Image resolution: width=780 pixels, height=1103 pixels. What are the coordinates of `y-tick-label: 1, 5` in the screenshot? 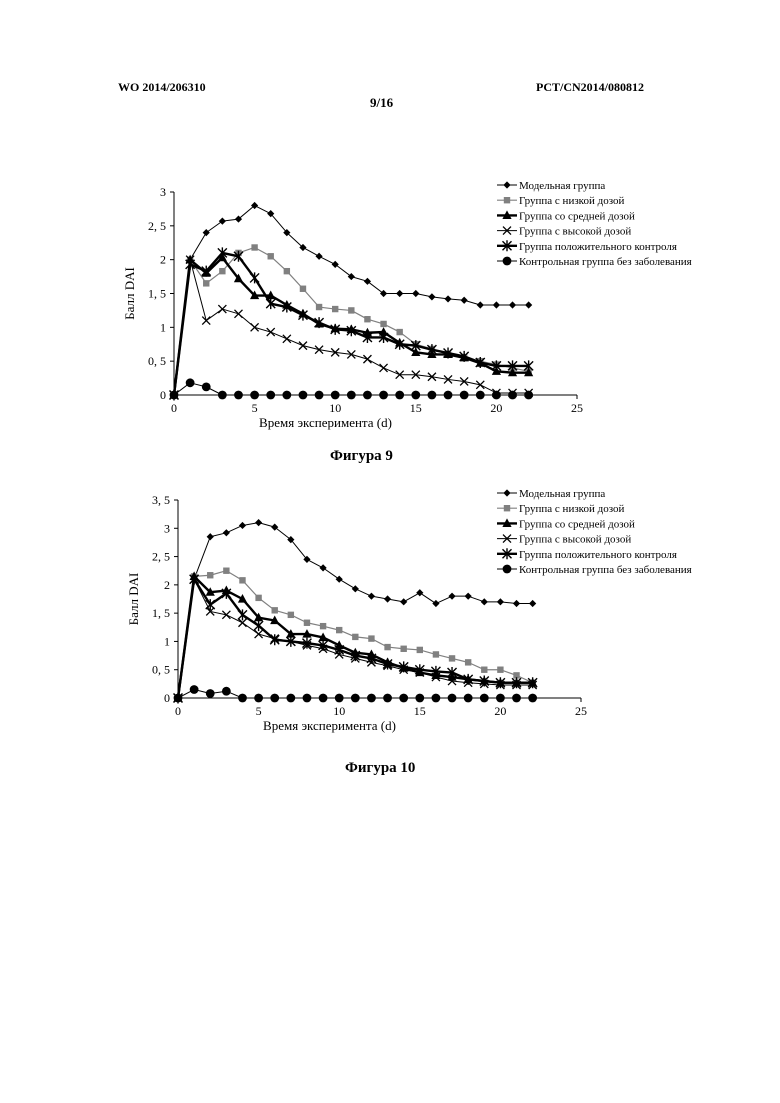 It's located at (161, 613).